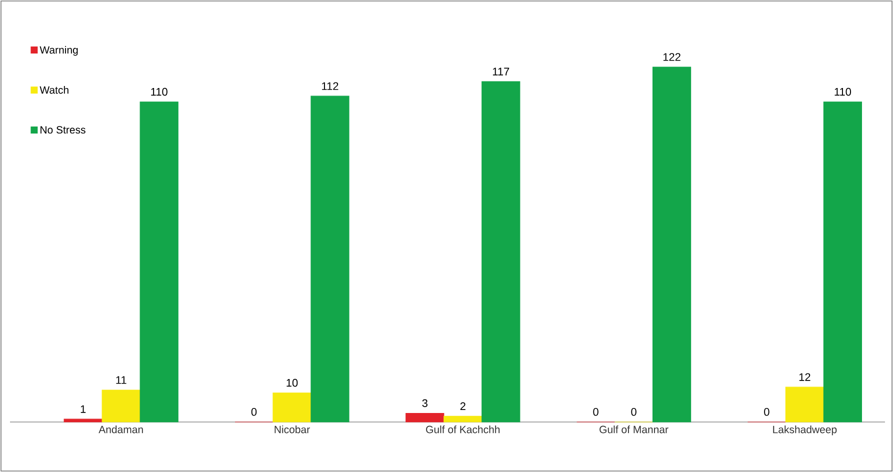 Image resolution: width=893 pixels, height=472 pixels. Describe the element at coordinates (120, 430) in the screenshot. I see `x-tick-label: Andaman` at that location.